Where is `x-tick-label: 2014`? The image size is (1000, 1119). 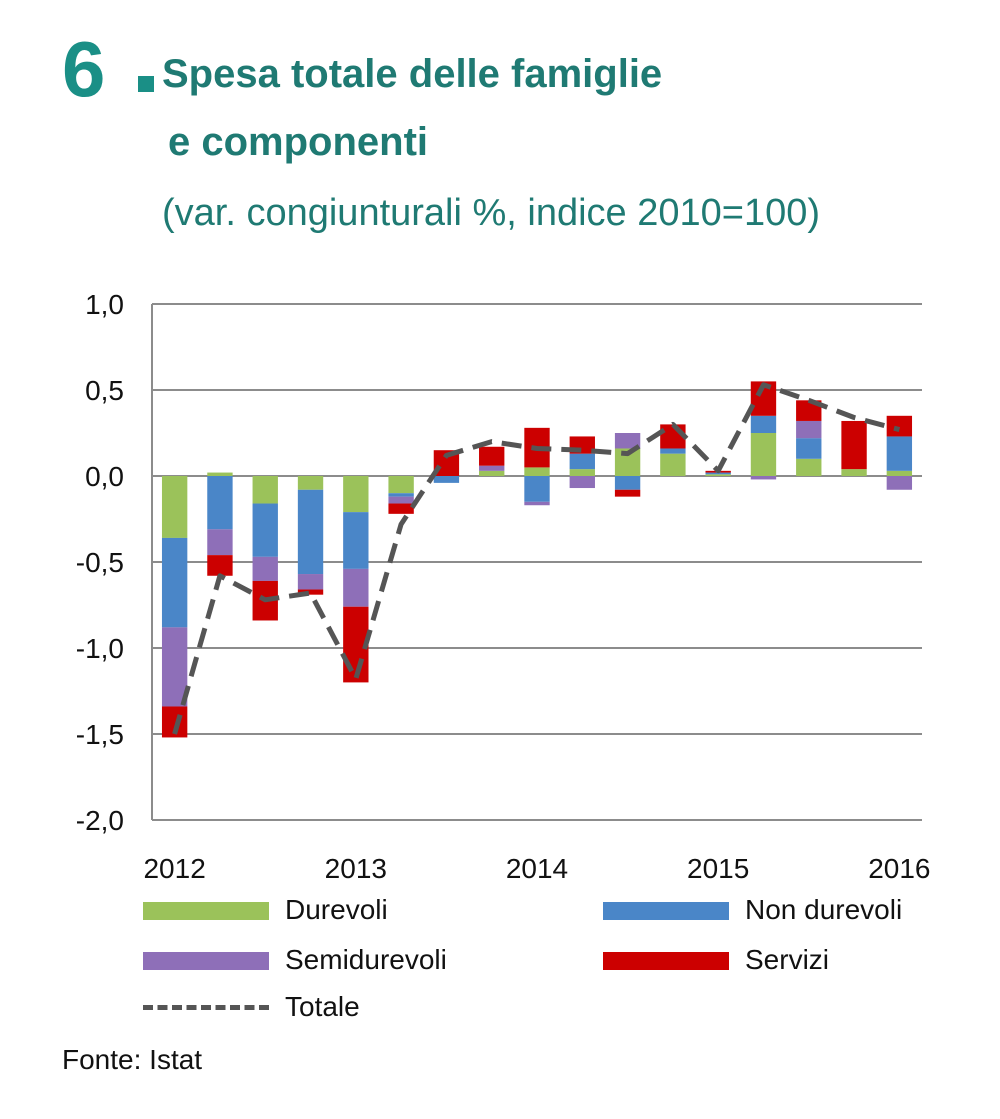
x-tick-label: 2014 is located at coordinates (537, 868).